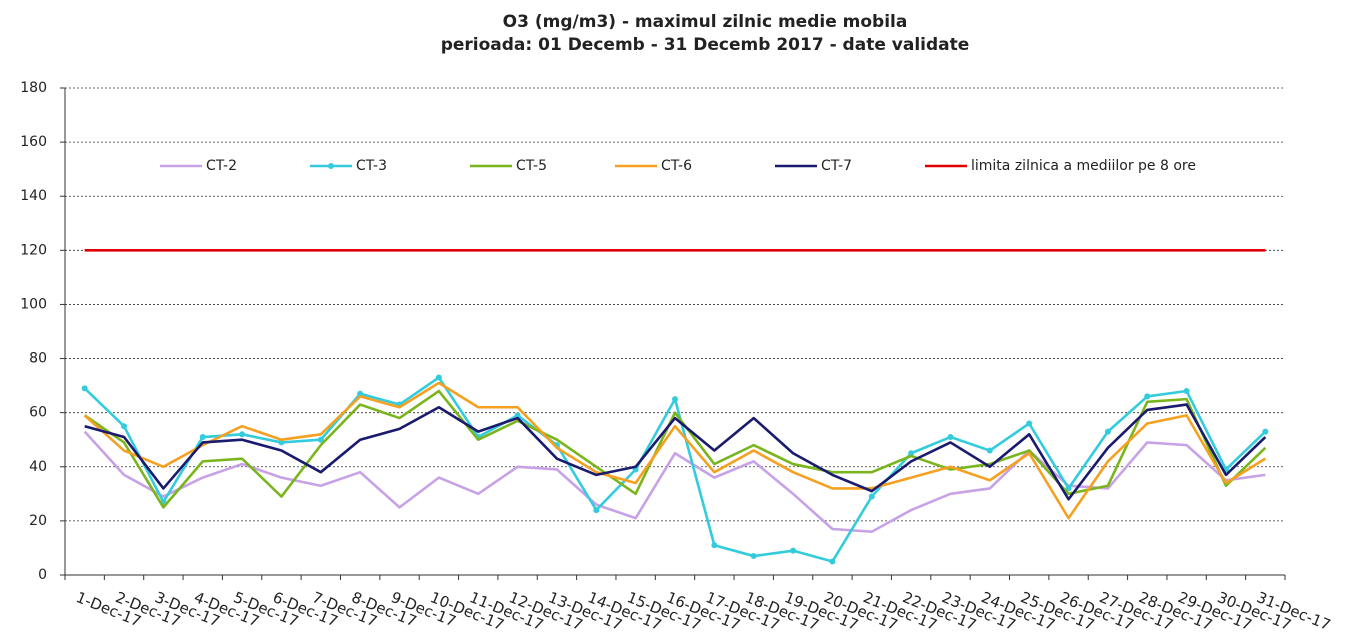 This screenshot has width=1360, height=633. What do you see at coordinates (1083, 166) in the screenshot?
I see `legend-label: limita zilnica a mediilor pe 8 ore` at bounding box center [1083, 166].